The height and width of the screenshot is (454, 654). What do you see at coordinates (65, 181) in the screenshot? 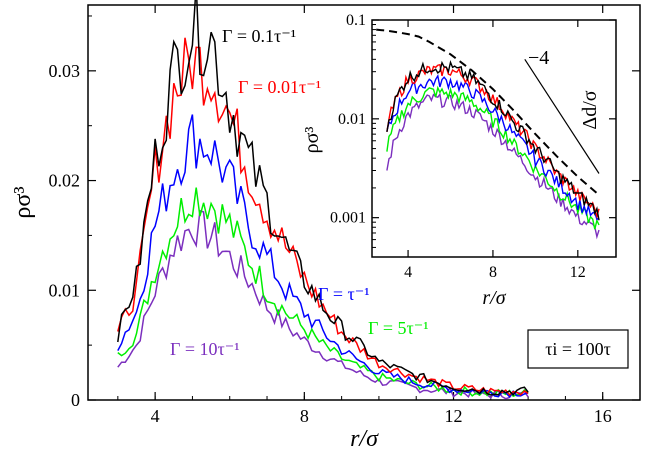
I see `main-y-tick-label: 0.02` at bounding box center [65, 181].